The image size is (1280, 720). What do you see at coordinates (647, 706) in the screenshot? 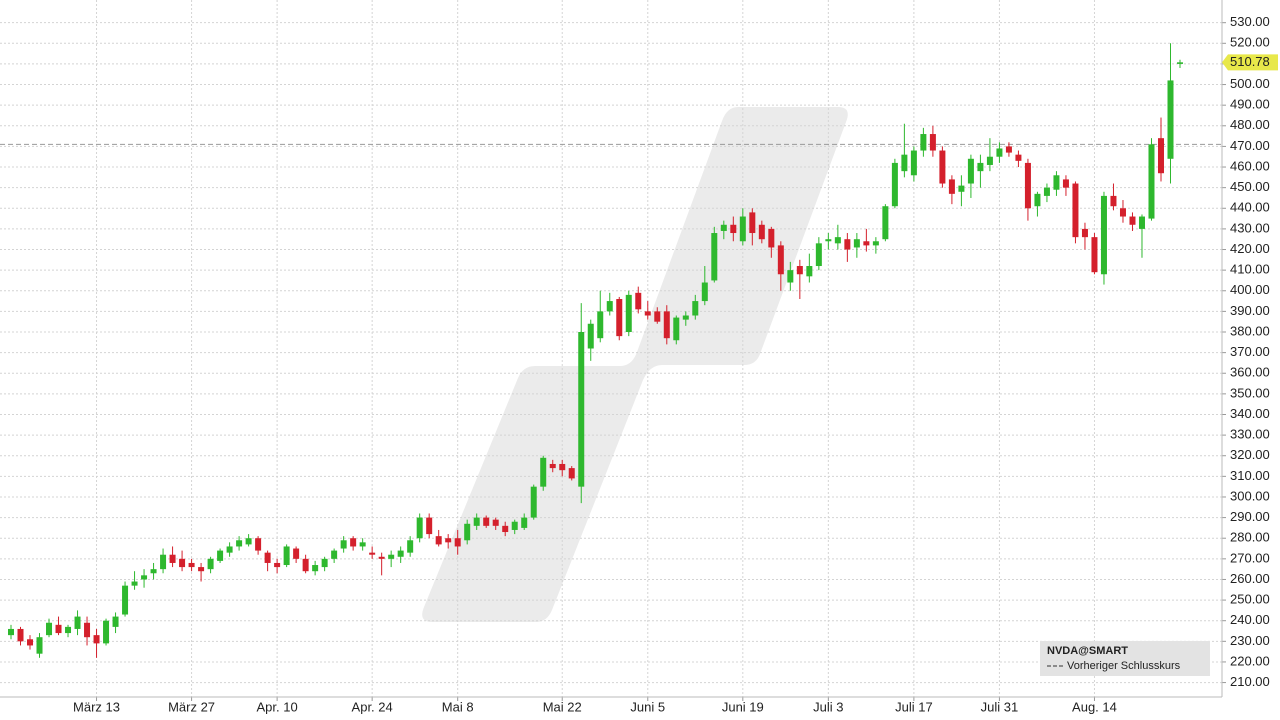
I see `x-tick-label: Juni 5` at bounding box center [647, 706].